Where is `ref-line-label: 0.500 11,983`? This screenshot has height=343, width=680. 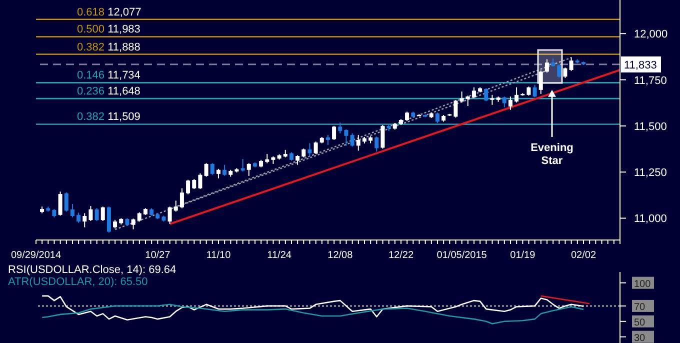 ref-line-label: 0.500 11,983 is located at coordinates (108, 30).